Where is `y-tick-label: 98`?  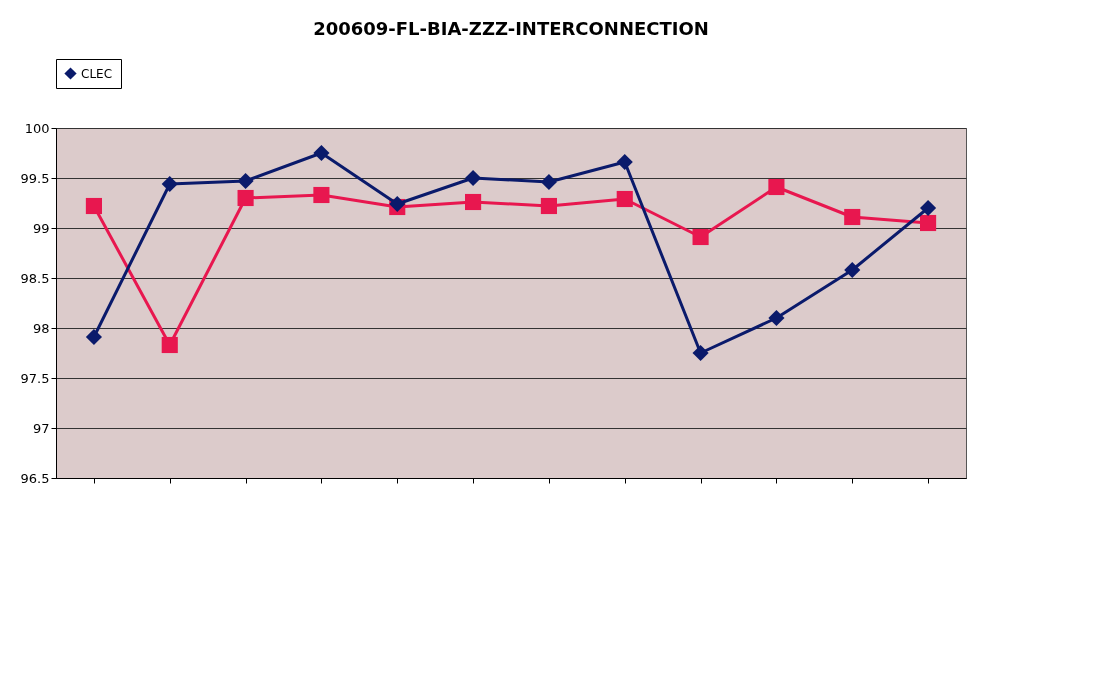
y-tick-label: 98 is located at coordinates (41, 328).